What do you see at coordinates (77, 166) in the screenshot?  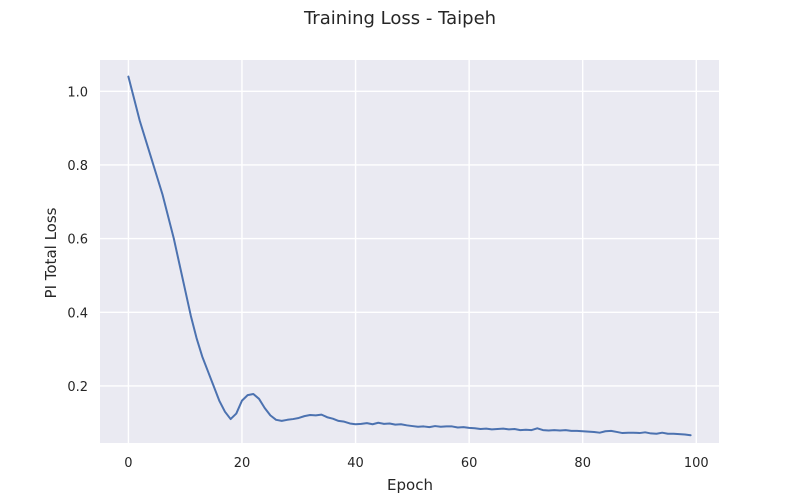 I see `y-tick-label: 0.8` at bounding box center [77, 166].